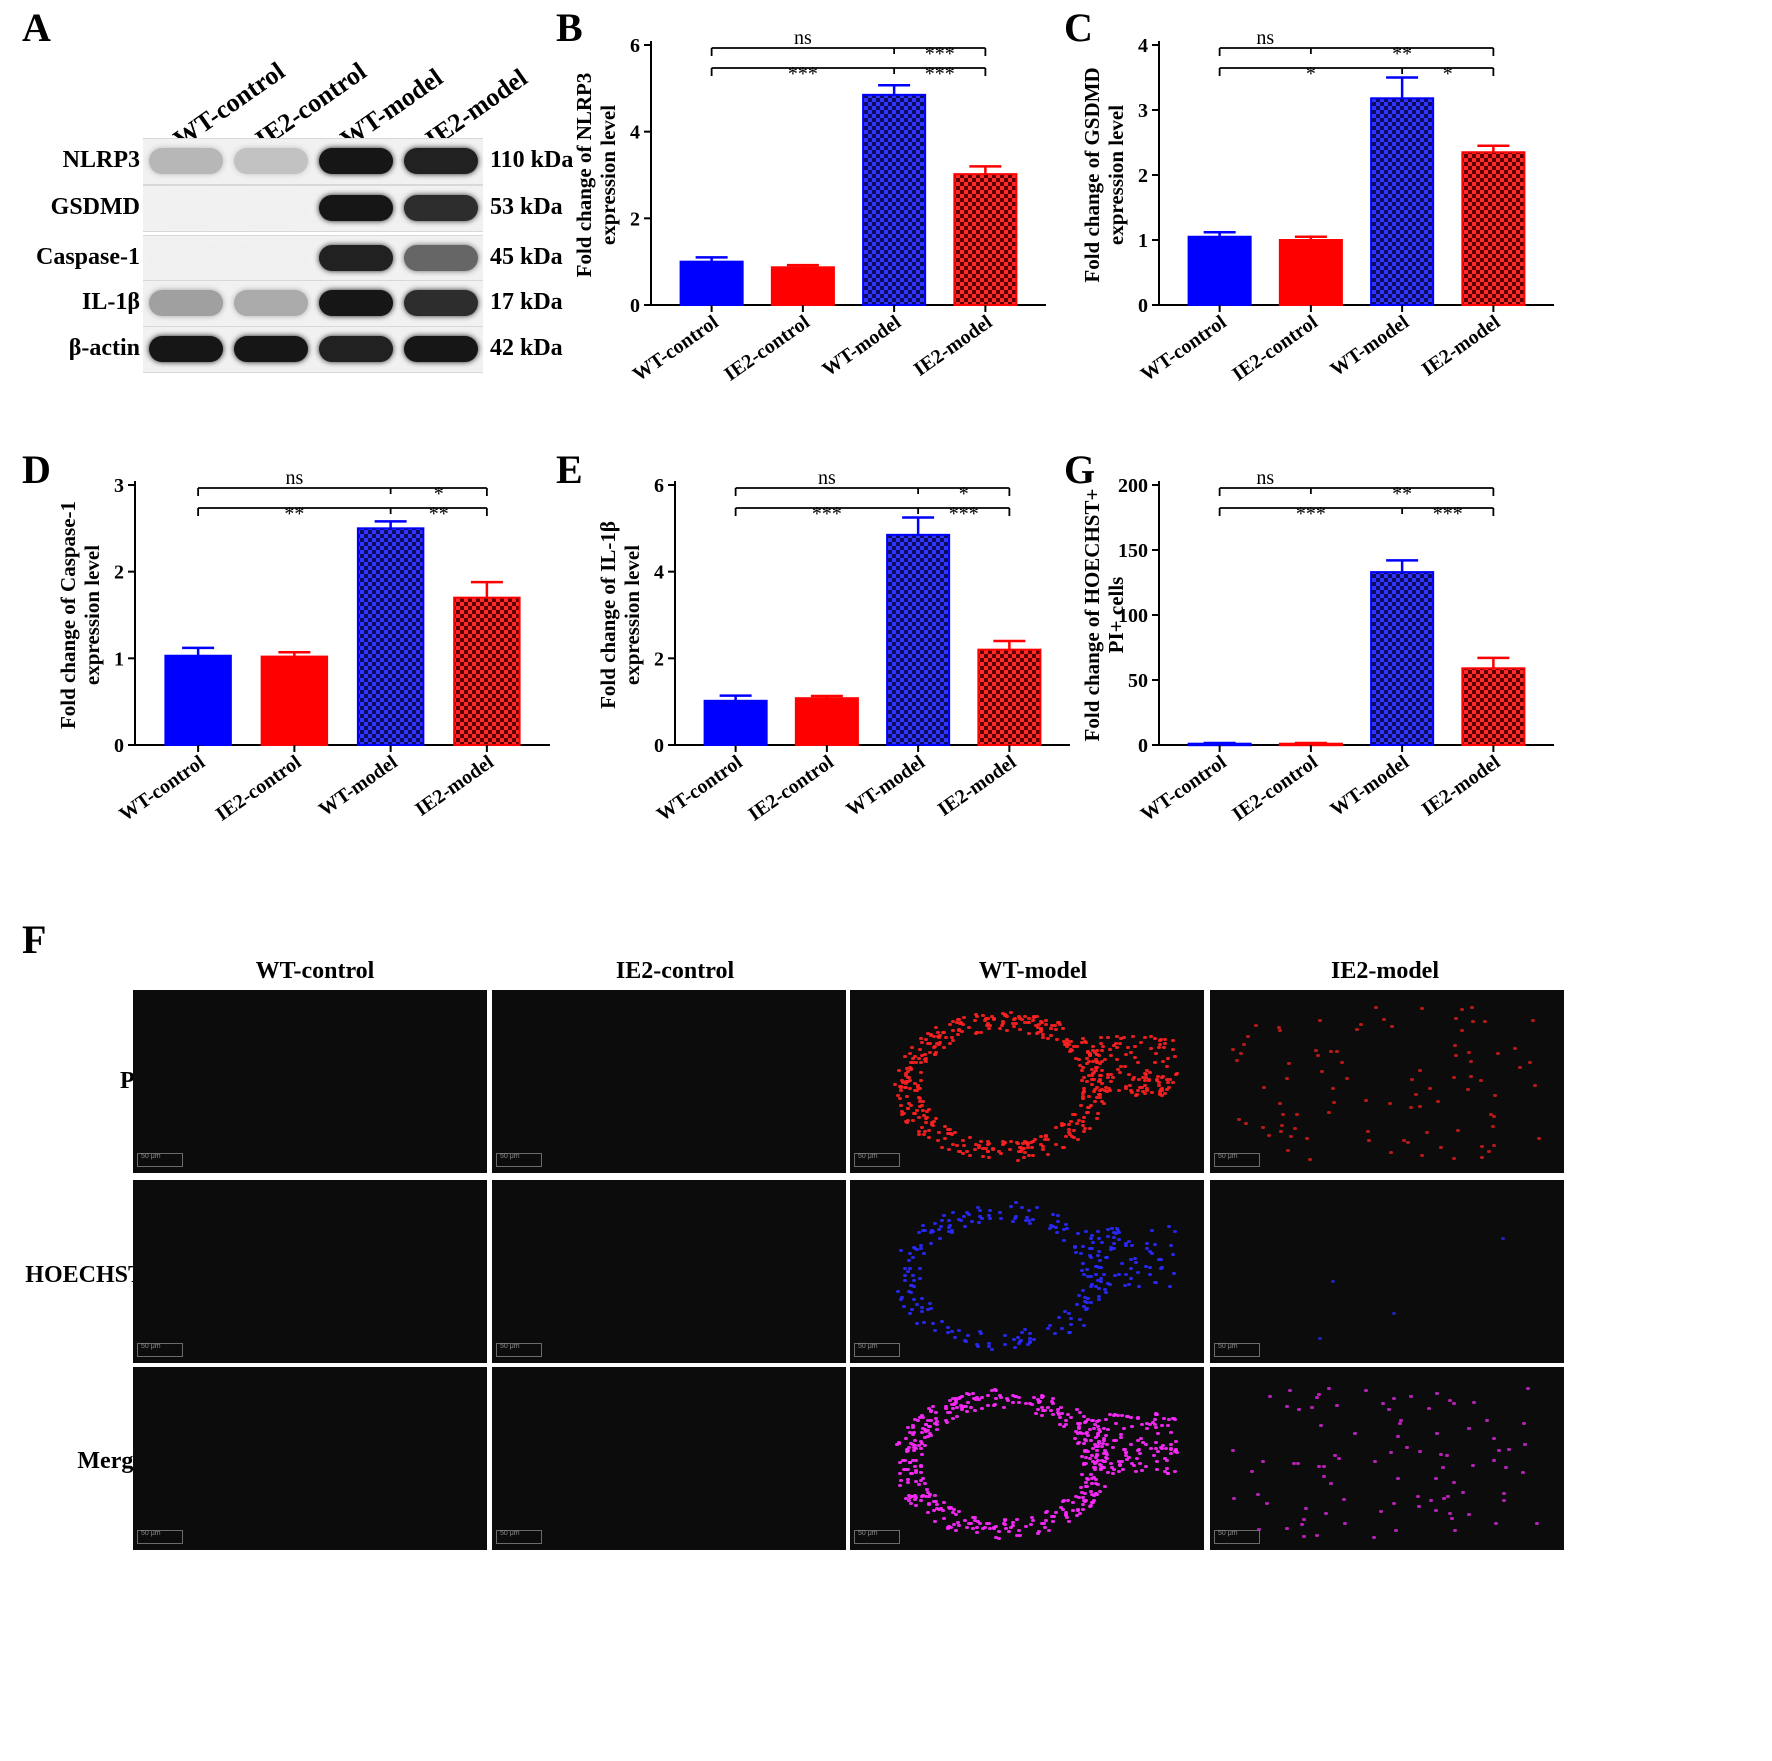 The width and height of the screenshot is (1772, 1761). What do you see at coordinates (1138, 681) in the screenshot?
I see `y-tick-label: 50` at bounding box center [1138, 681].